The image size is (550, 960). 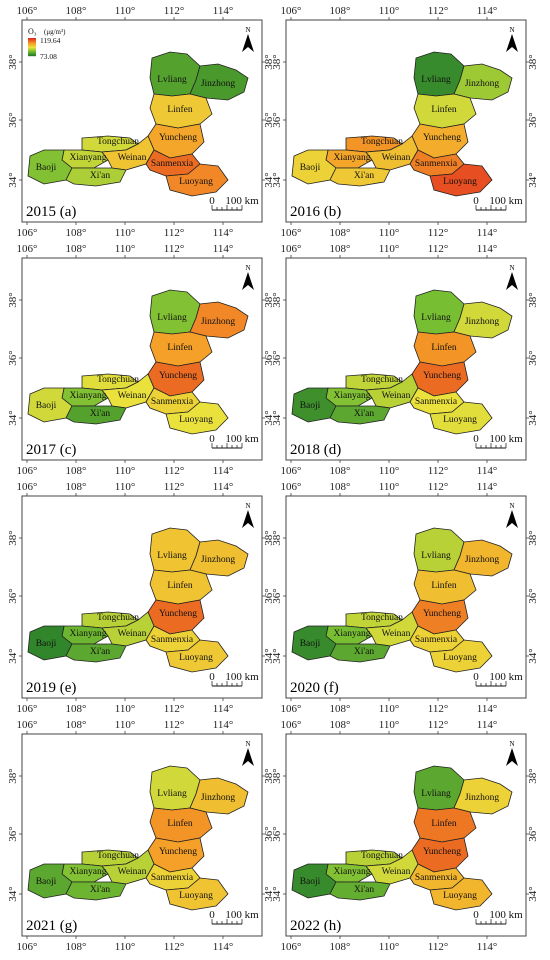 What do you see at coordinates (50, 40) in the screenshot?
I see `legend-max: 119.64` at bounding box center [50, 40].